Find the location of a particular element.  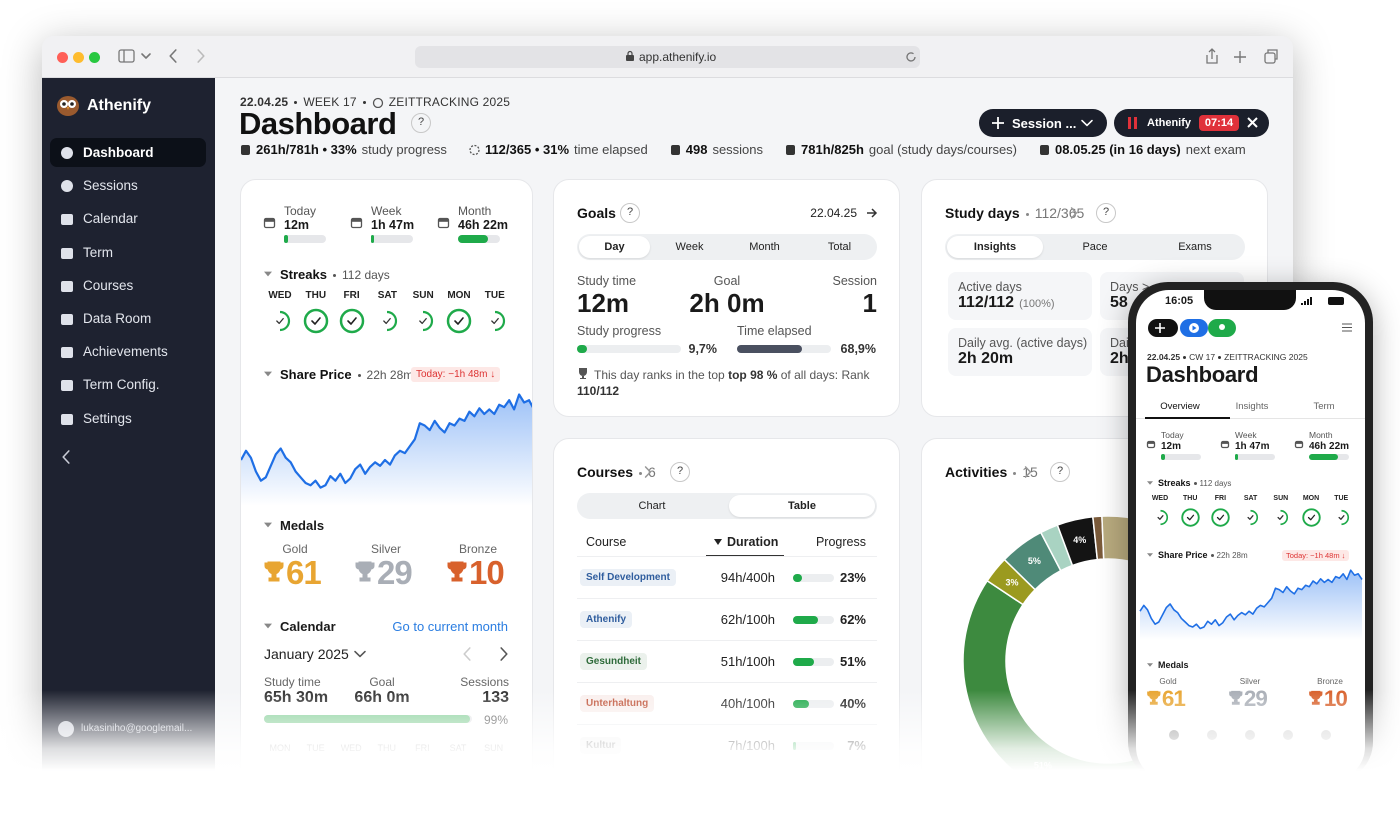

phone-tab: Term is located at coordinates (1324, 406).